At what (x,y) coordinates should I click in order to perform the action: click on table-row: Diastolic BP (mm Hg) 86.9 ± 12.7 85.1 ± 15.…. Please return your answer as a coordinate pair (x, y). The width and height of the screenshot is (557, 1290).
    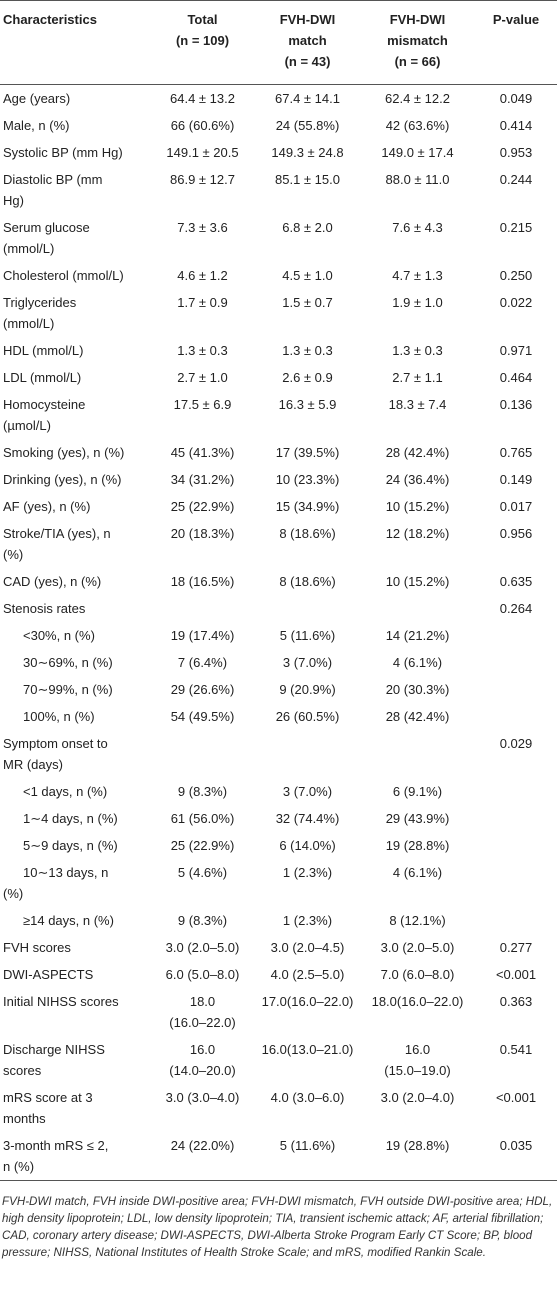
    Looking at the image, I should click on (278, 190).